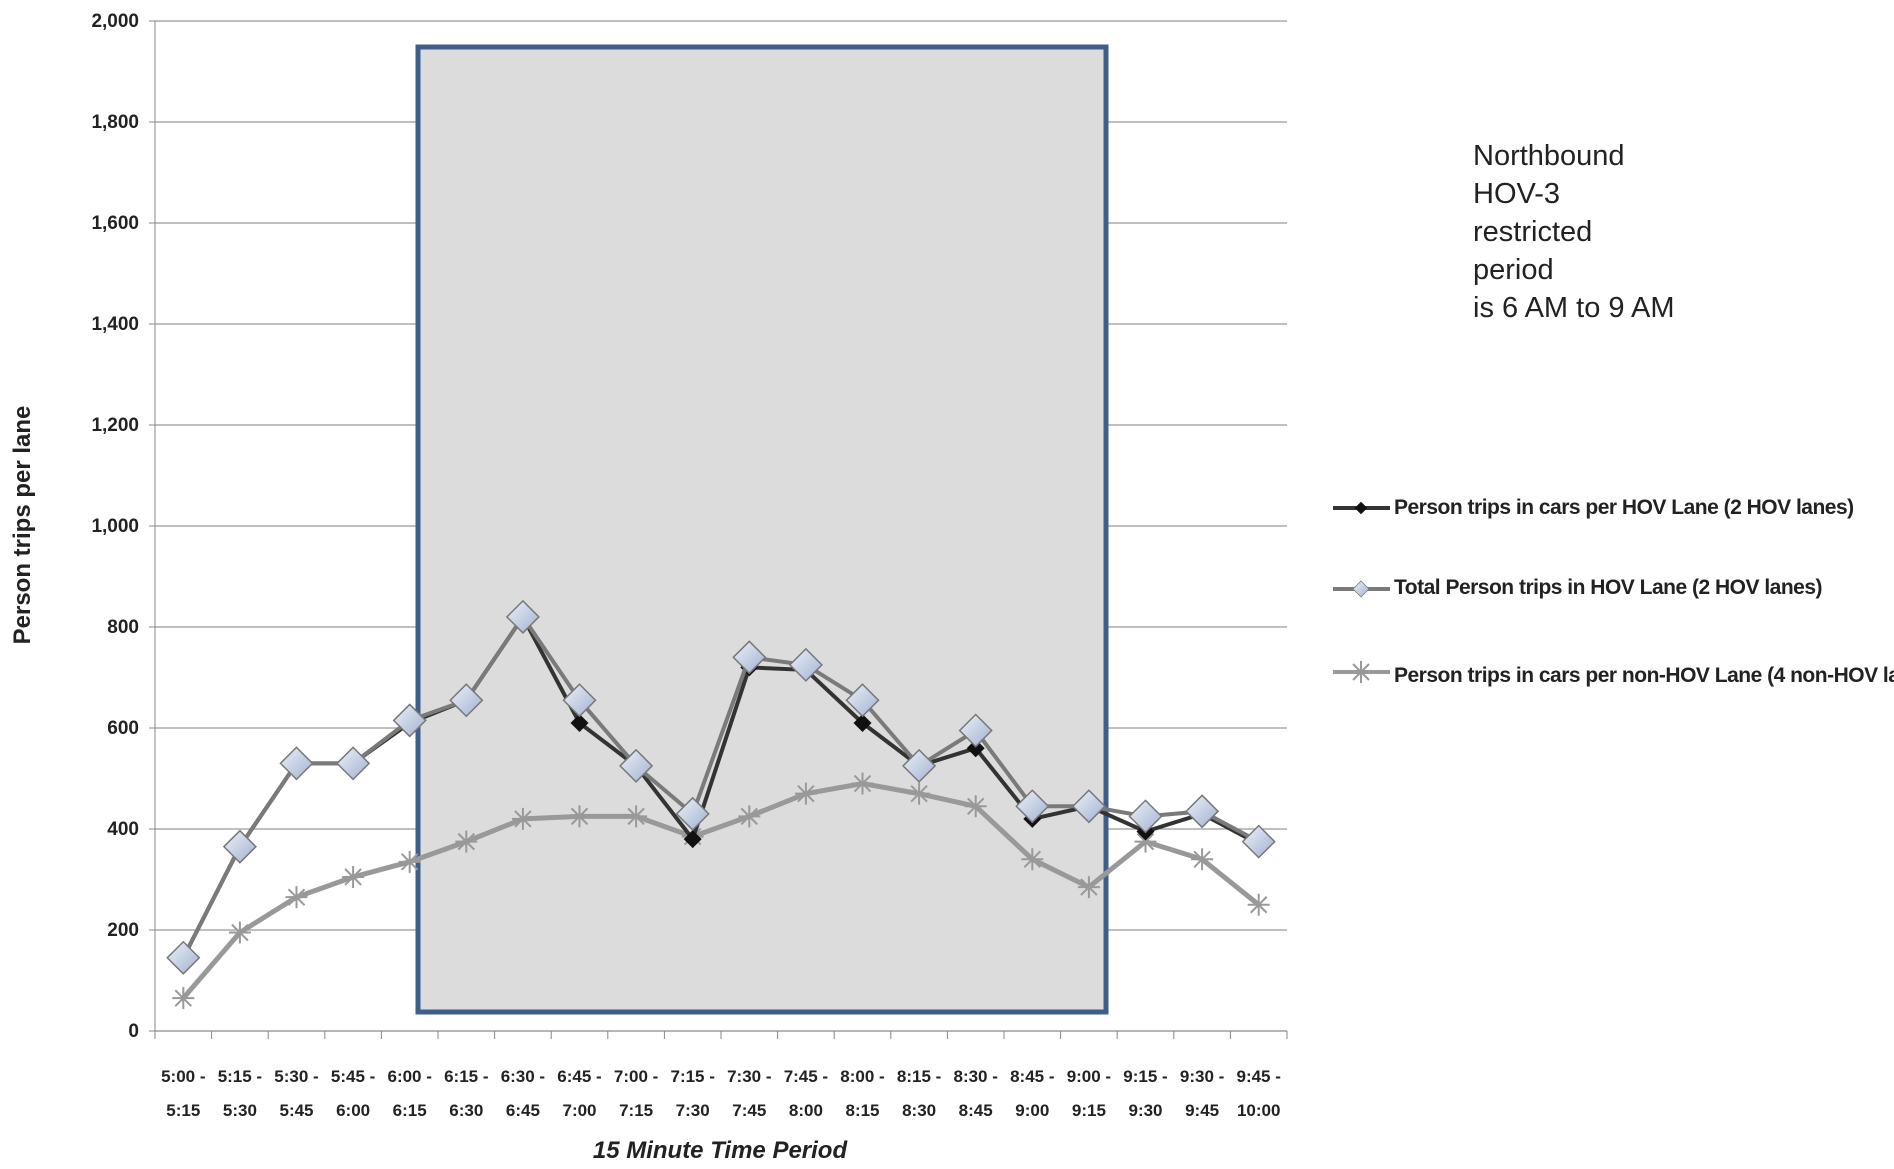  Describe the element at coordinates (749, 1076) in the screenshot. I see `x-tick-label: 7:30 -` at that location.